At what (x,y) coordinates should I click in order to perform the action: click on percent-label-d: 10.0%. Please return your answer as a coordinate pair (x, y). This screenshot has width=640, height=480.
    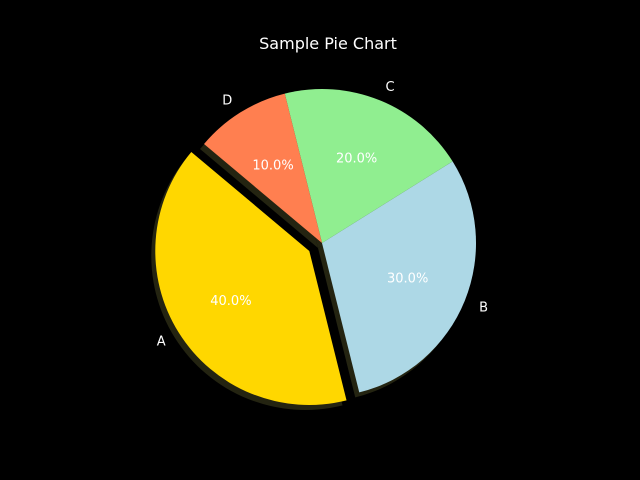
    Looking at the image, I should click on (272, 166).